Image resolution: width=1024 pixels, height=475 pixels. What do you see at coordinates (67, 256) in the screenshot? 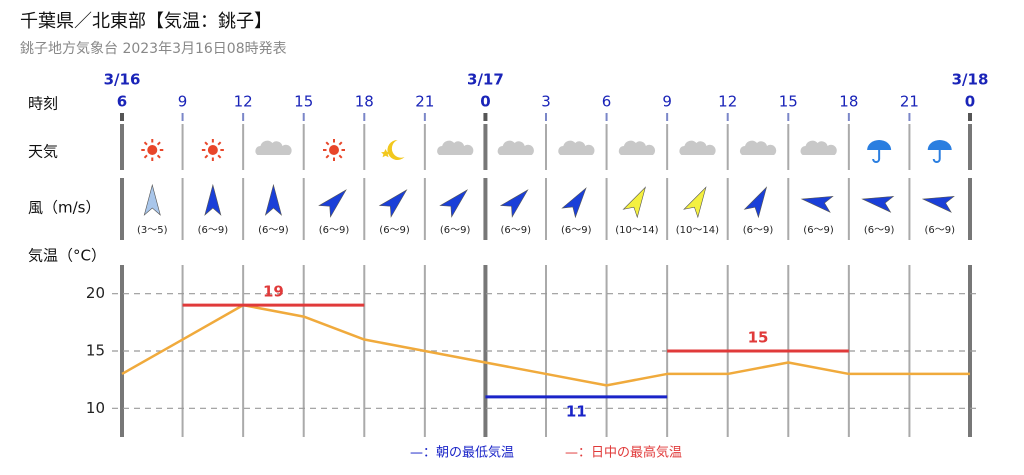
I see `row-label: 気温（°C）` at bounding box center [67, 256].